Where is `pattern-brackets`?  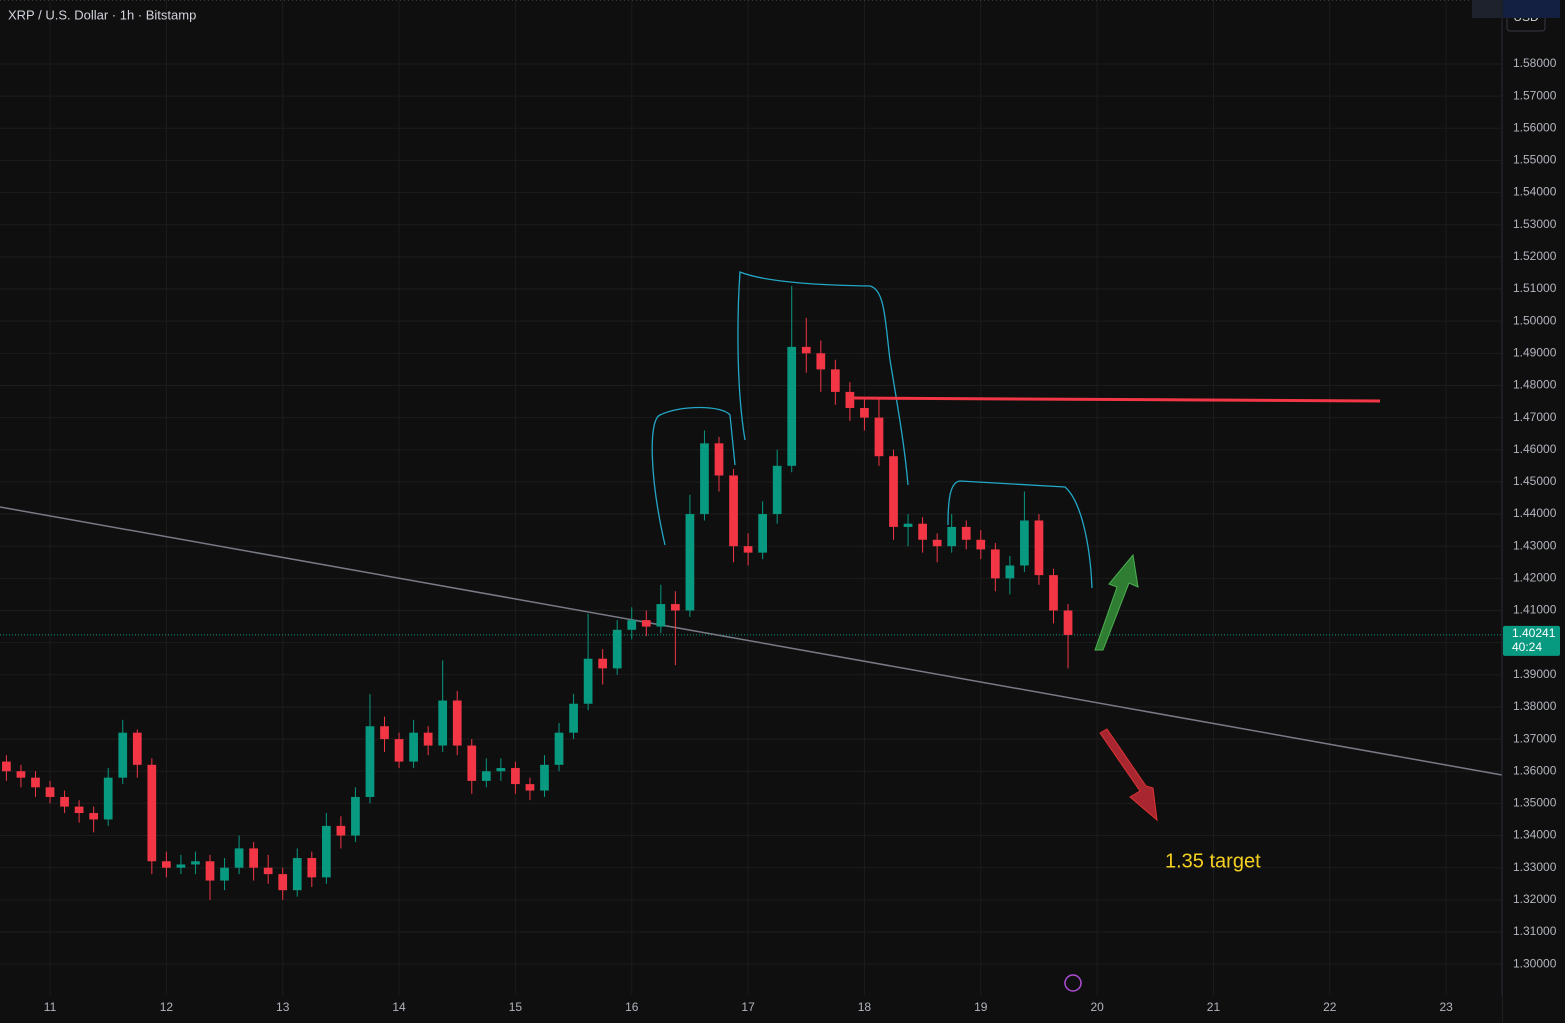 pattern-brackets is located at coordinates (872, 430).